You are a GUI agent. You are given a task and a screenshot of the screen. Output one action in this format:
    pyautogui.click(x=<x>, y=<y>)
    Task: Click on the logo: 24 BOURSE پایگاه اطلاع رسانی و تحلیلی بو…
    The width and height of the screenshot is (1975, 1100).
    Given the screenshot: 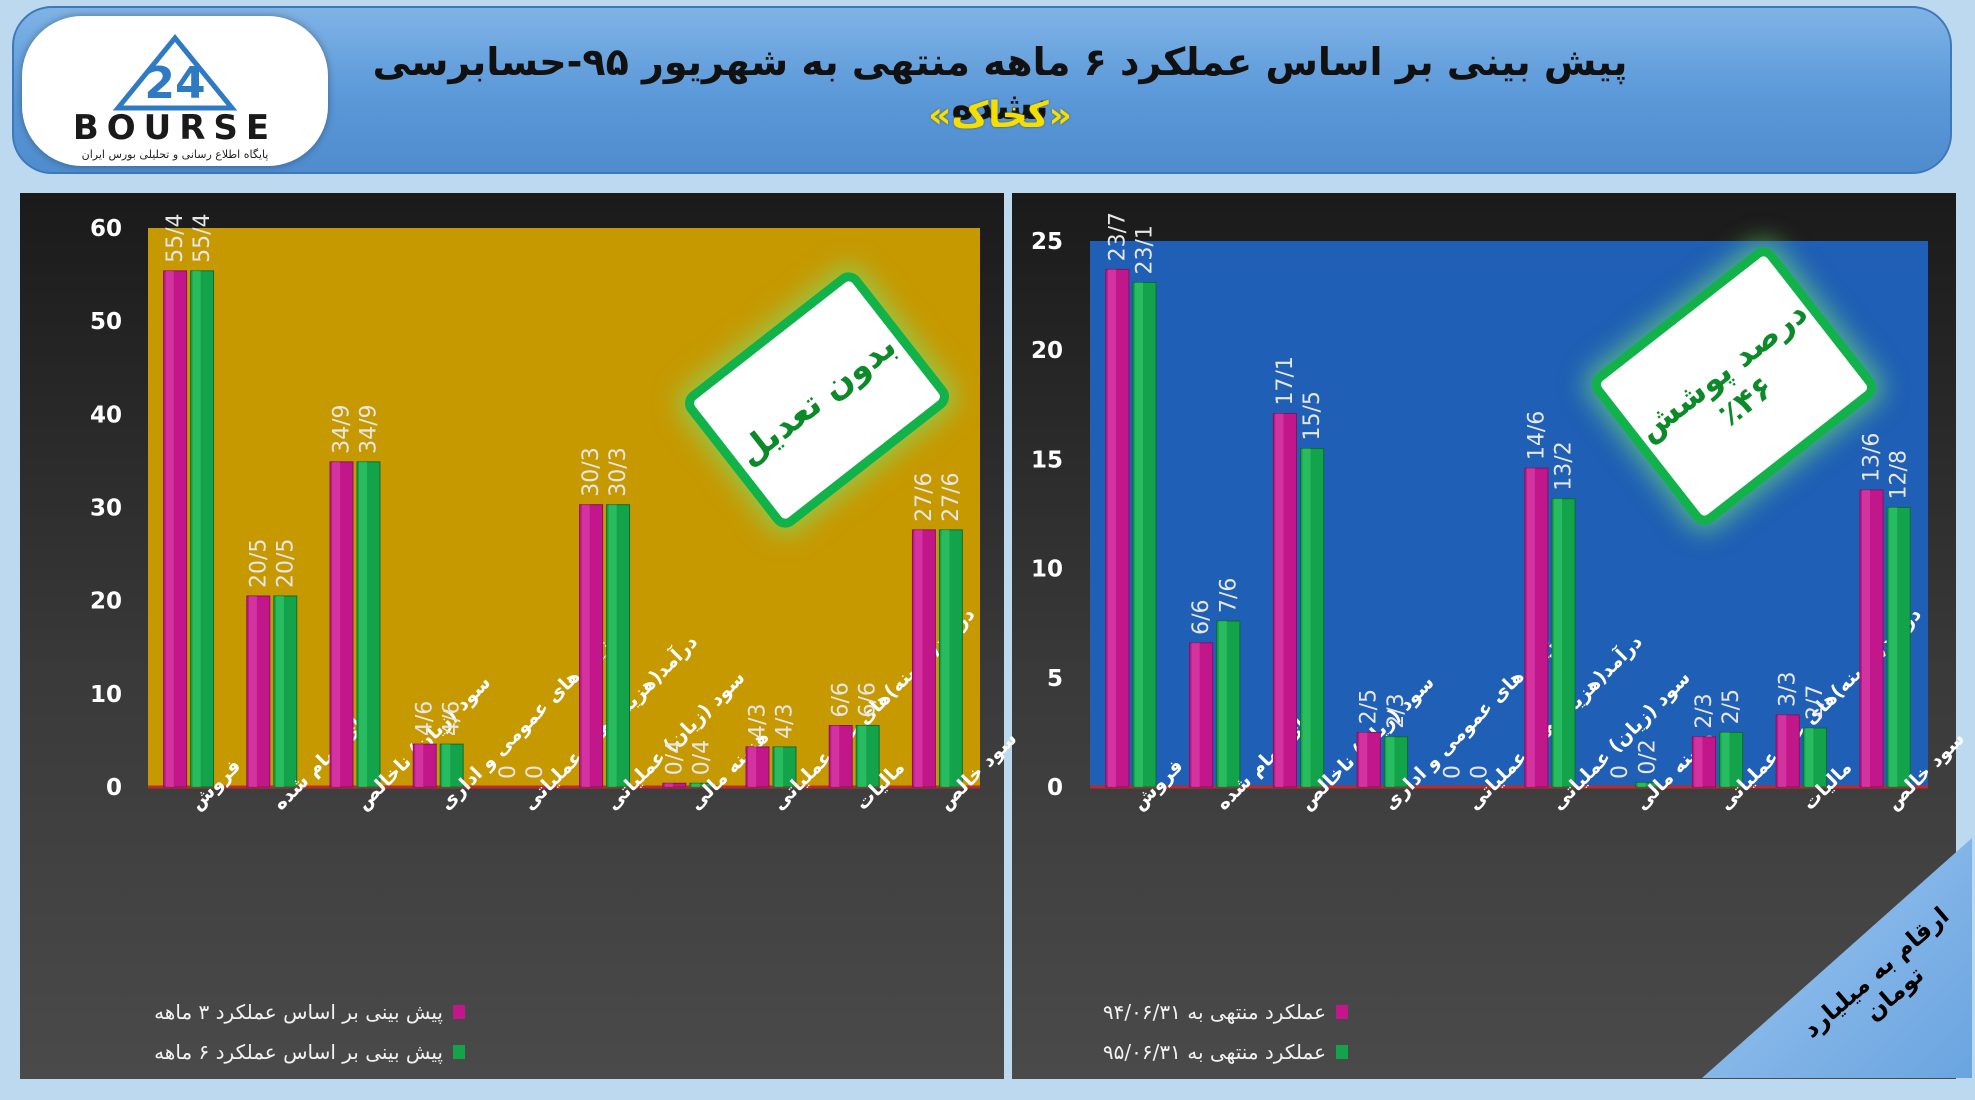 What is the action you would take?
    pyautogui.click(x=175, y=91)
    